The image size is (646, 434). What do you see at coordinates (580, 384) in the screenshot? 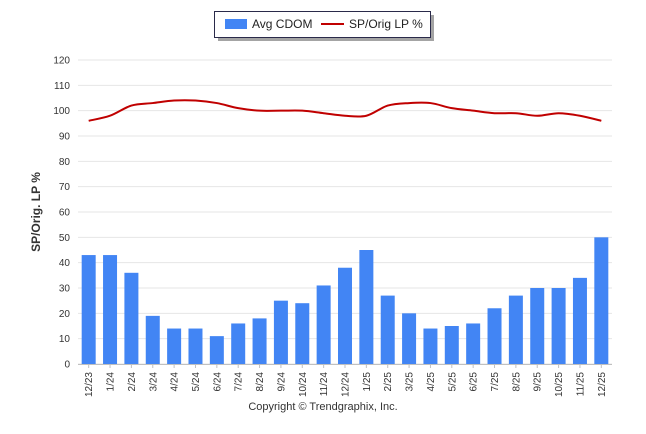
I see `x-tick-label: 11/25` at bounding box center [580, 384].